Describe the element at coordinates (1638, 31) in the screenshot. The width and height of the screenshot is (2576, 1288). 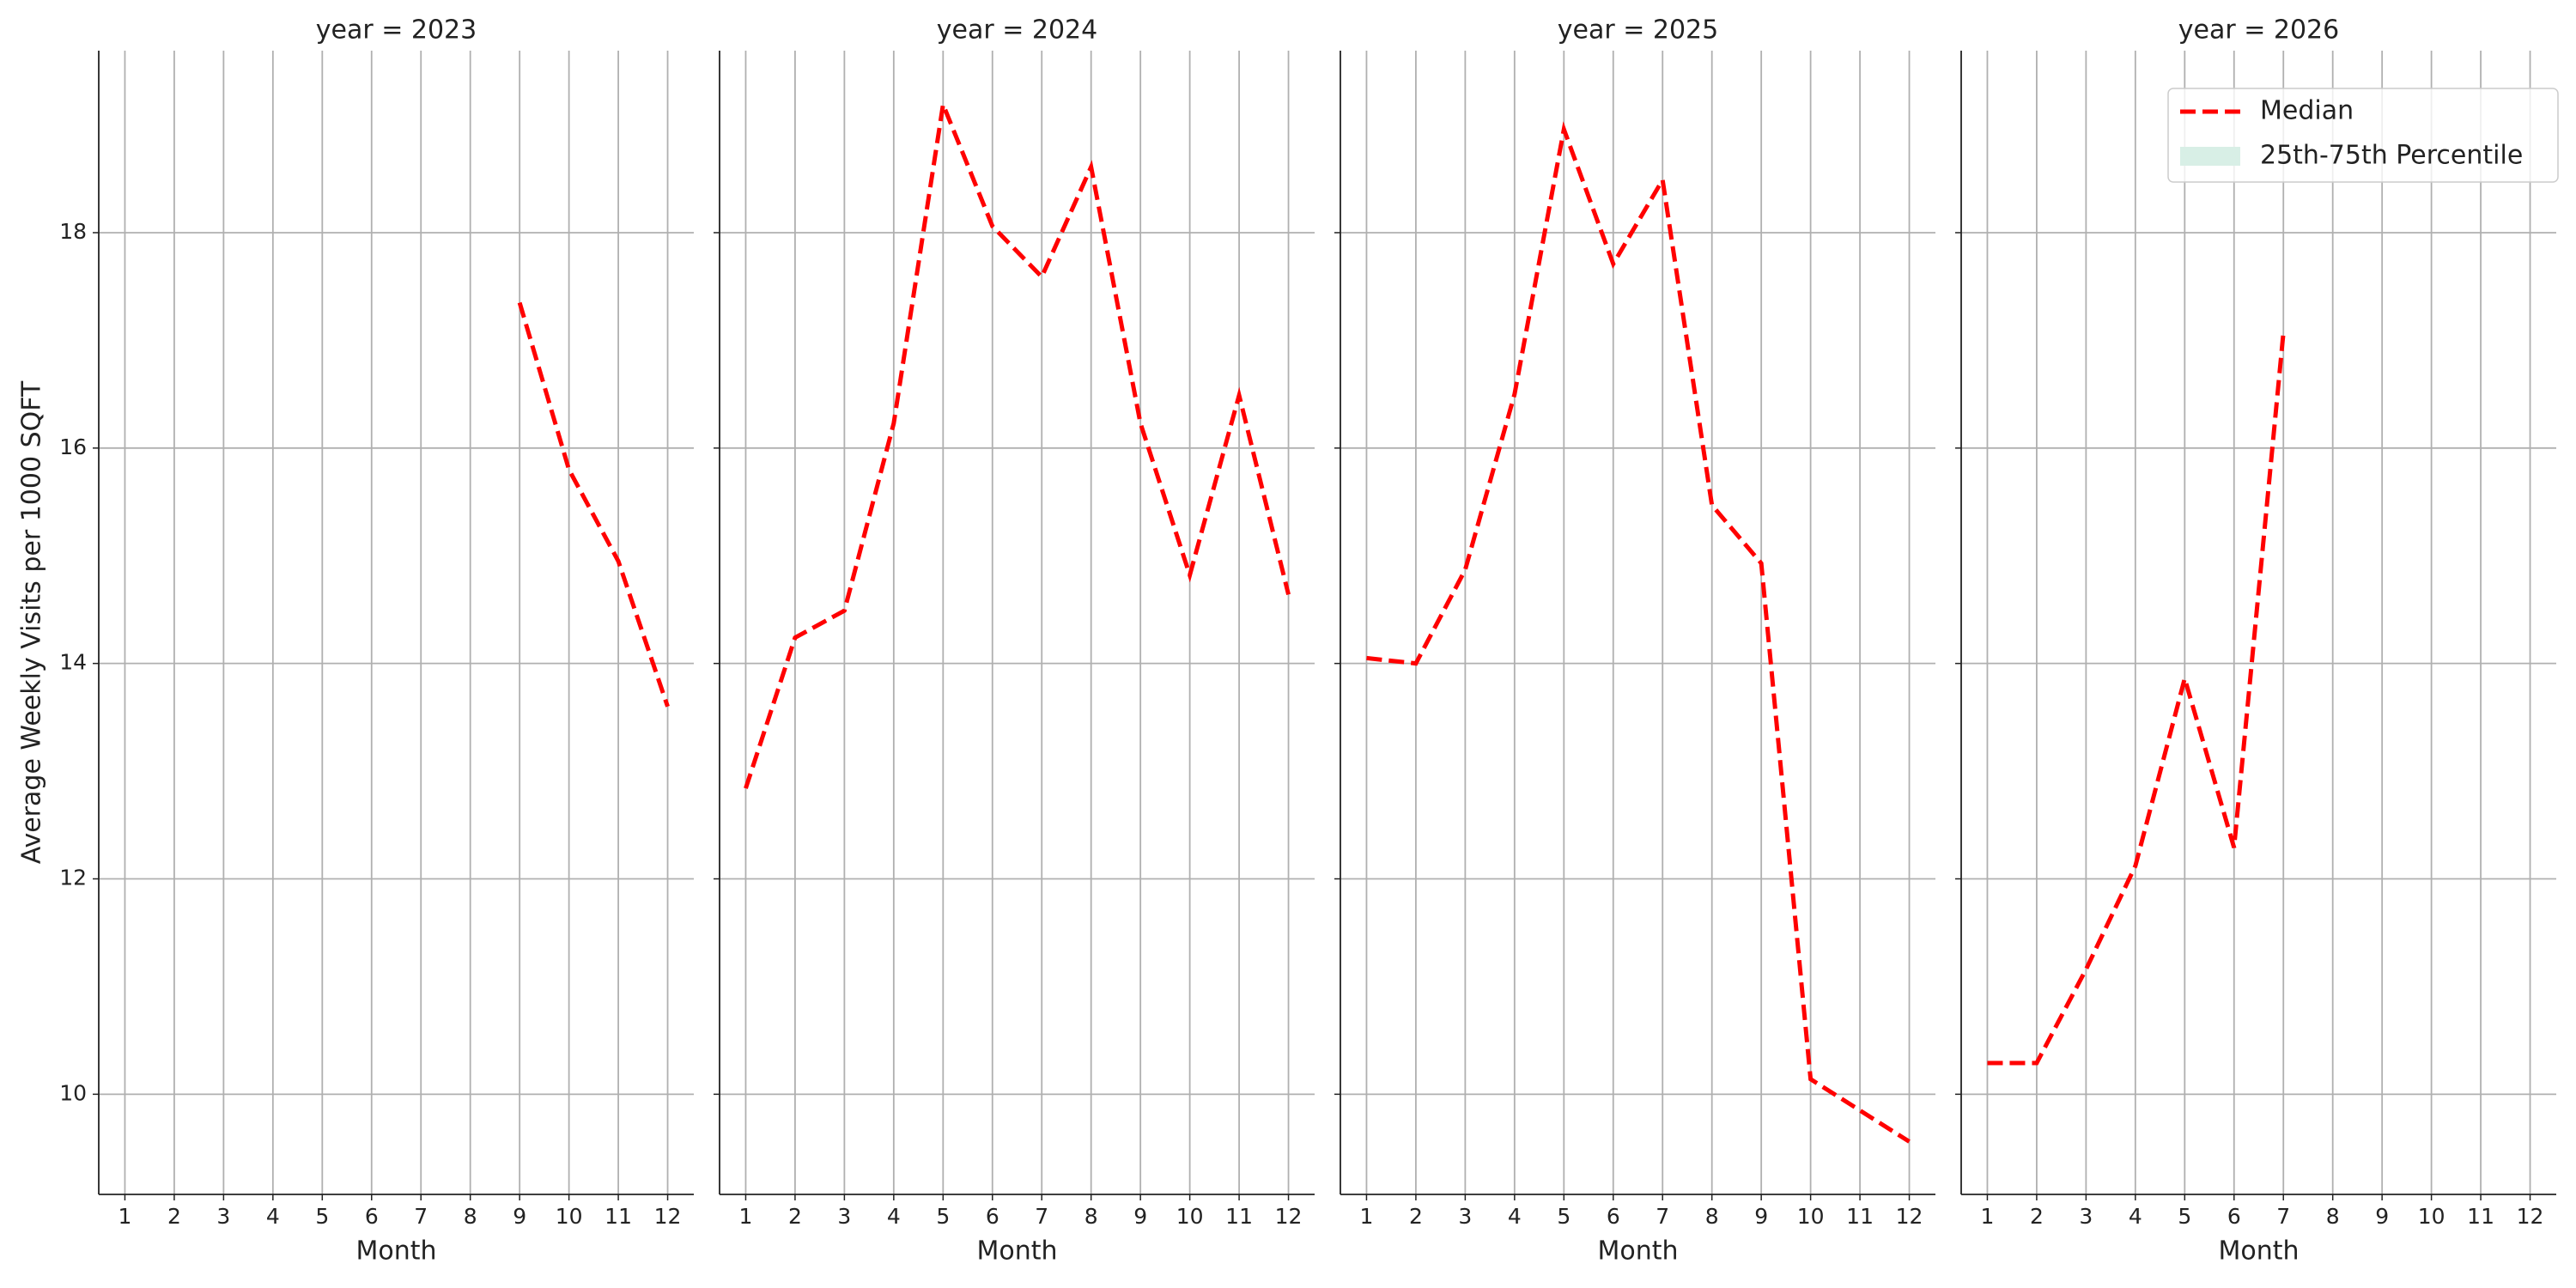
I see `panel-title: year = 2025` at that location.